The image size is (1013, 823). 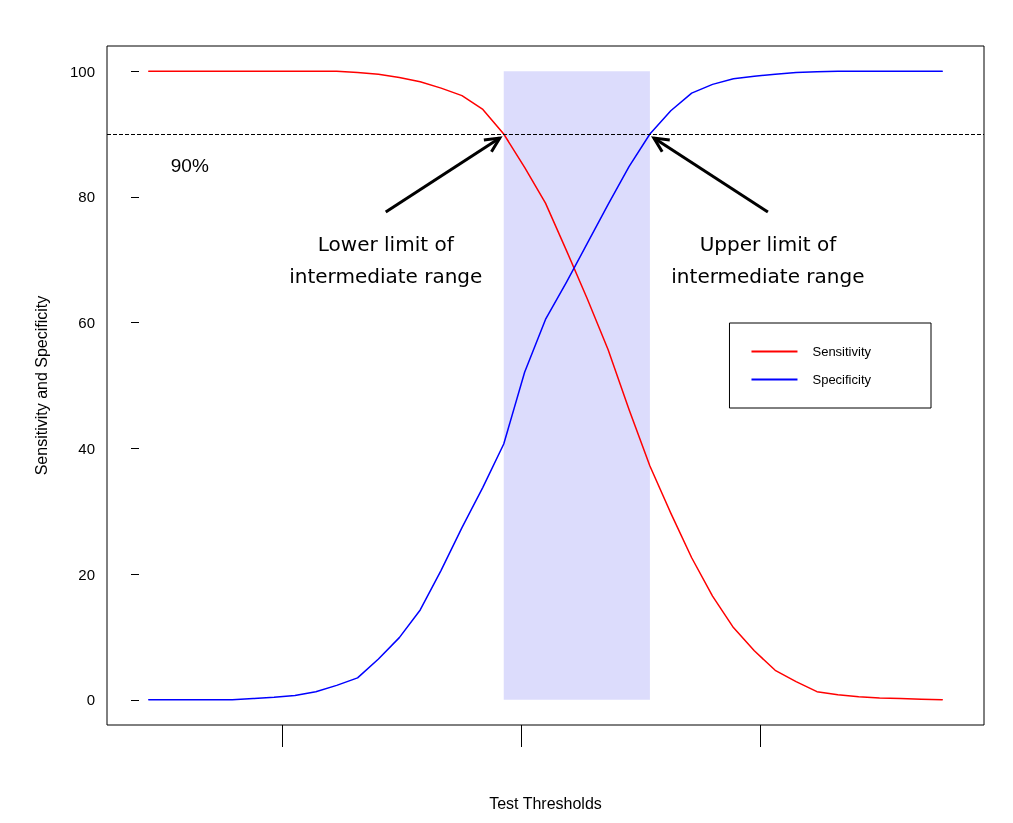 I want to click on annotation: Upper limit of intermediate range, so click(x=768, y=260).